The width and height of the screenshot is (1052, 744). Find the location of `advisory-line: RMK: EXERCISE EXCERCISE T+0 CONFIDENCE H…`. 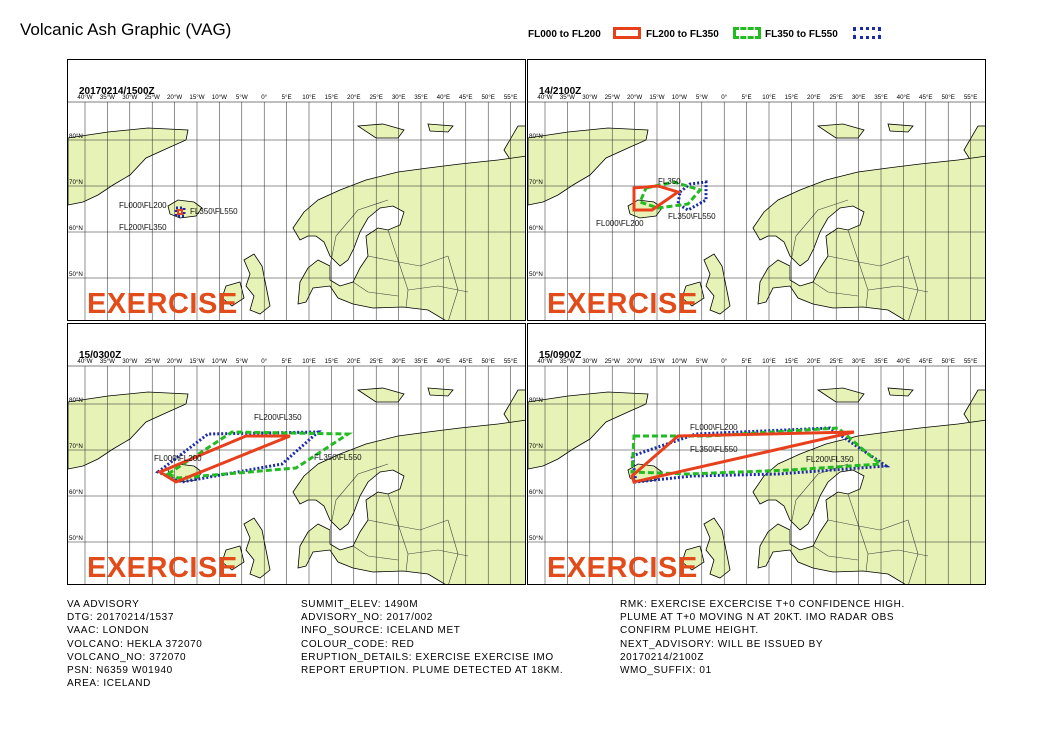

advisory-line: RMK: EXERCISE EXCERCISE T+0 CONFIDENCE H… is located at coordinates (762, 604).